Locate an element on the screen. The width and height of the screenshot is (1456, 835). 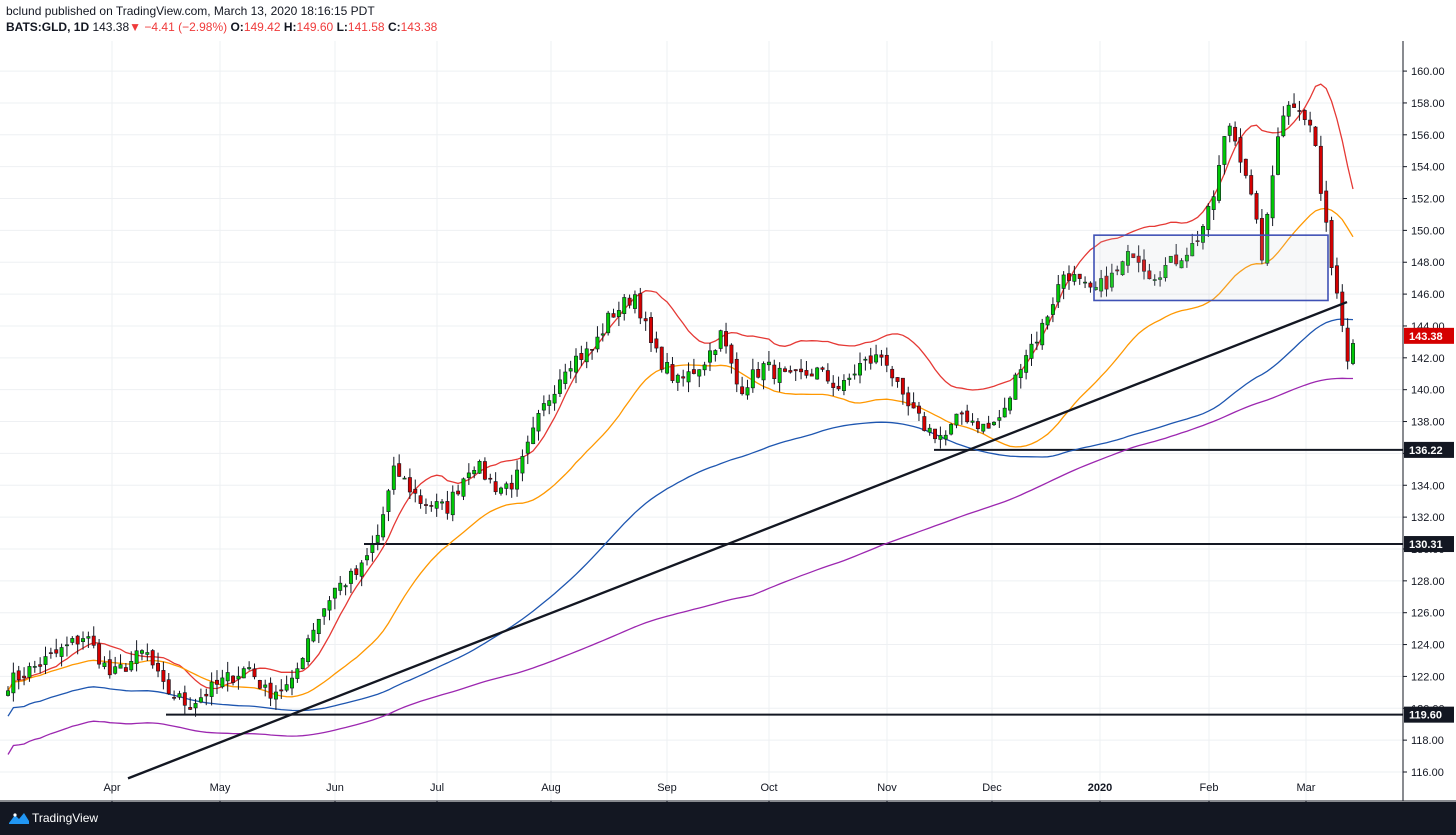
consolidation-rectangle is located at coordinates (1211, 268).